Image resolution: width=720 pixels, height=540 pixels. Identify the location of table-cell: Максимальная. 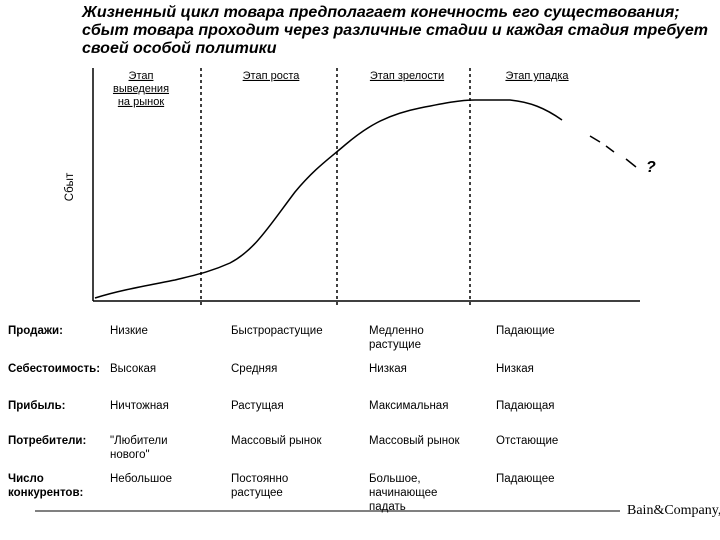
(408, 406).